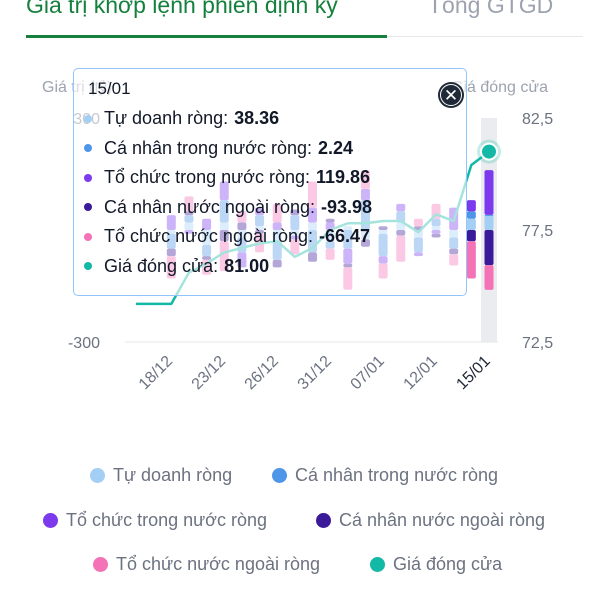  Describe the element at coordinates (109, 88) in the screenshot. I see `tooltip-date: 15/01` at that location.